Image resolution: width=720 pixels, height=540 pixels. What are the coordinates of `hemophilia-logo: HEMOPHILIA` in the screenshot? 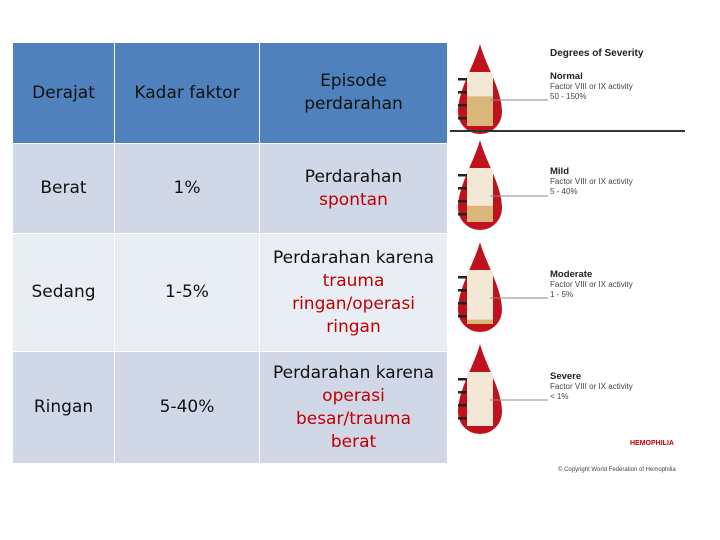 It's located at (652, 443).